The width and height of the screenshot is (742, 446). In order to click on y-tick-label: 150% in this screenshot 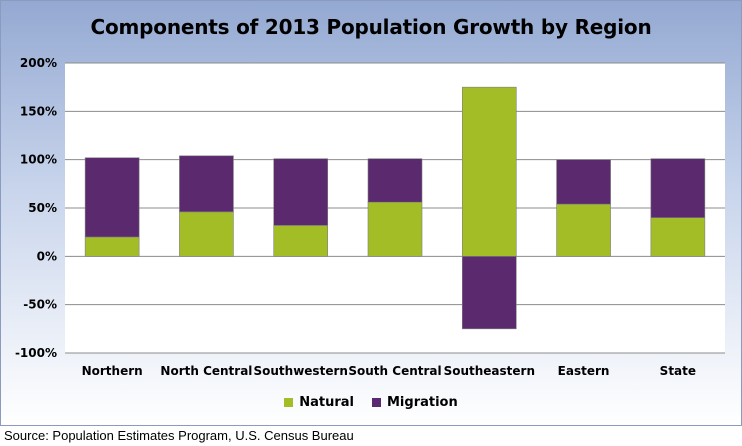, I will do `click(38, 111)`.